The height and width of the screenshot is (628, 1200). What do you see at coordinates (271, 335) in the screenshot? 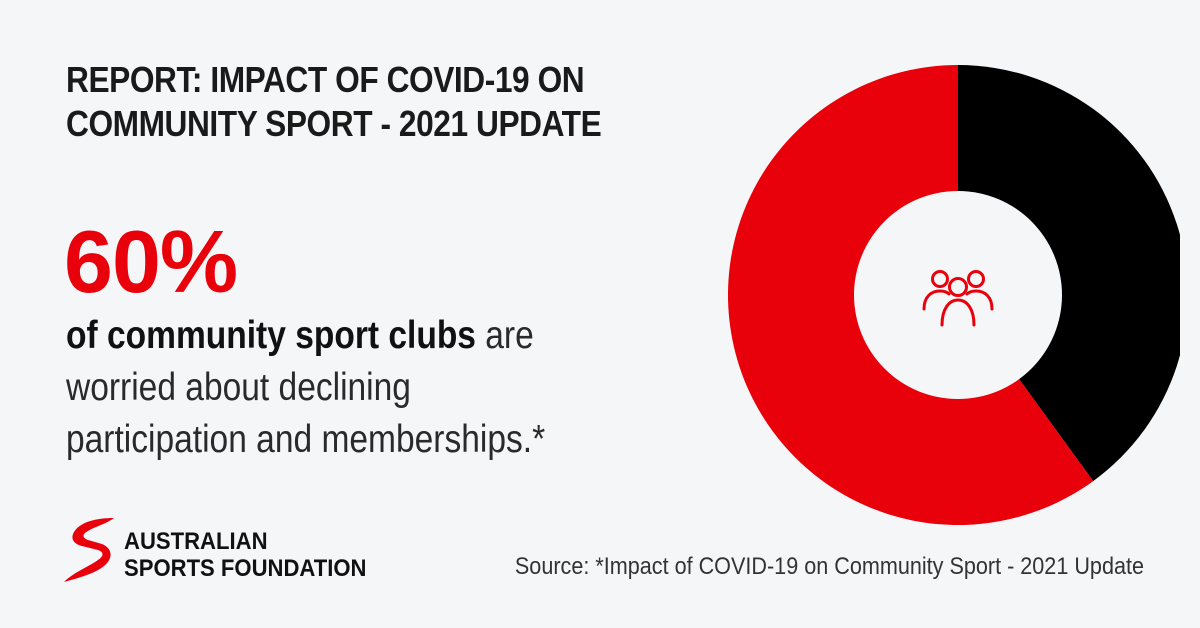
I see `stat-description-emphasis: of community sport clubs` at bounding box center [271, 335].